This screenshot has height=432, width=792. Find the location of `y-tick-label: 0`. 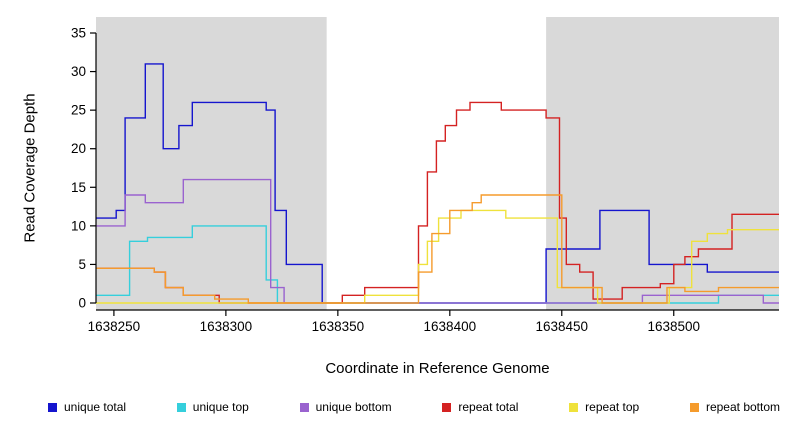

y-tick-label: 0 is located at coordinates (82, 303).